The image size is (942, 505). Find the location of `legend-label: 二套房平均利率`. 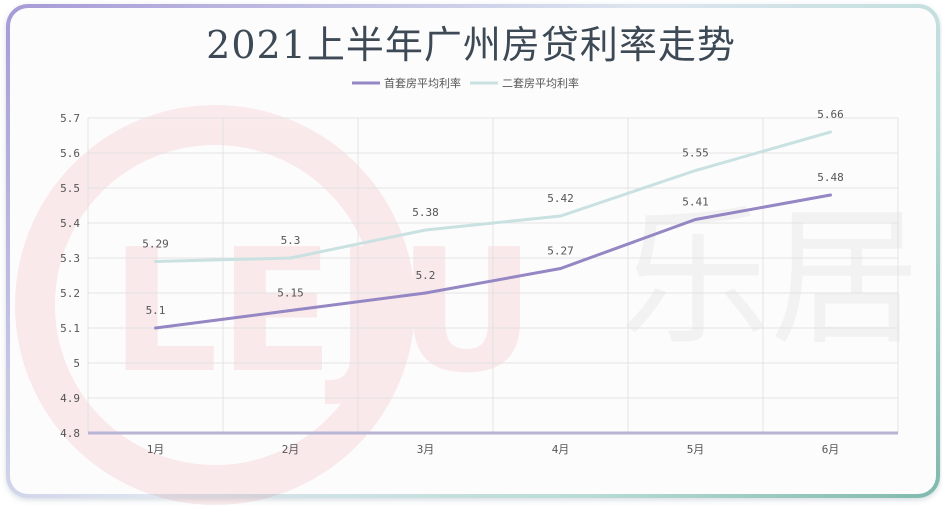

legend-label: 二套房平均利率 is located at coordinates (540, 83).